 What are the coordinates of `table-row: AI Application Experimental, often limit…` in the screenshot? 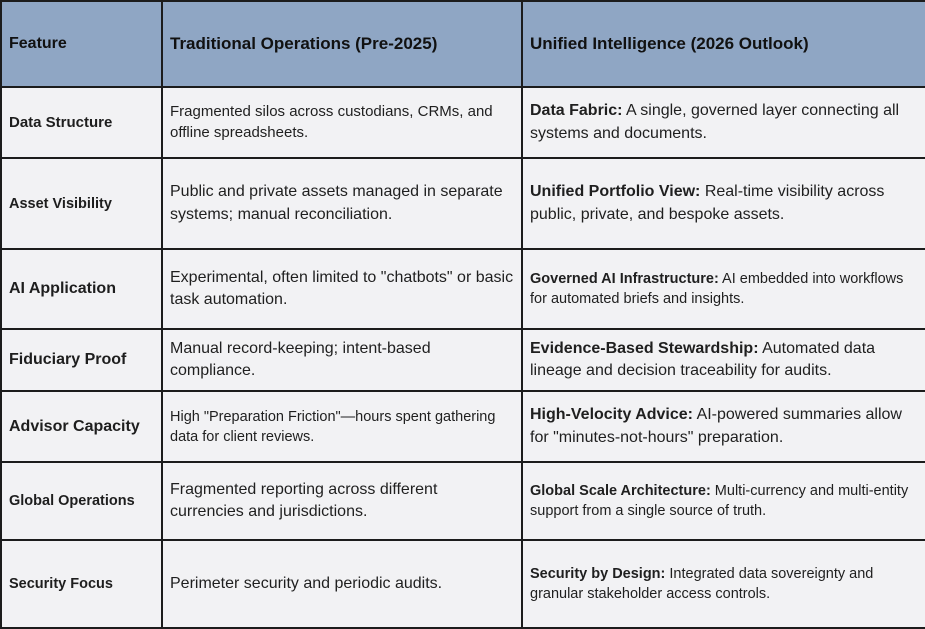 It's located at (462, 289).